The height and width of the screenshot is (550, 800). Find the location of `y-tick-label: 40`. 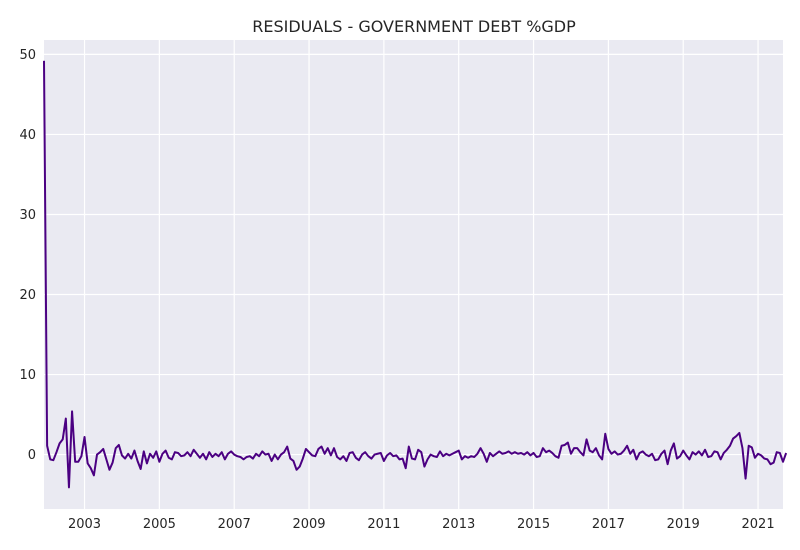

y-tick-label: 40 is located at coordinates (27, 135).